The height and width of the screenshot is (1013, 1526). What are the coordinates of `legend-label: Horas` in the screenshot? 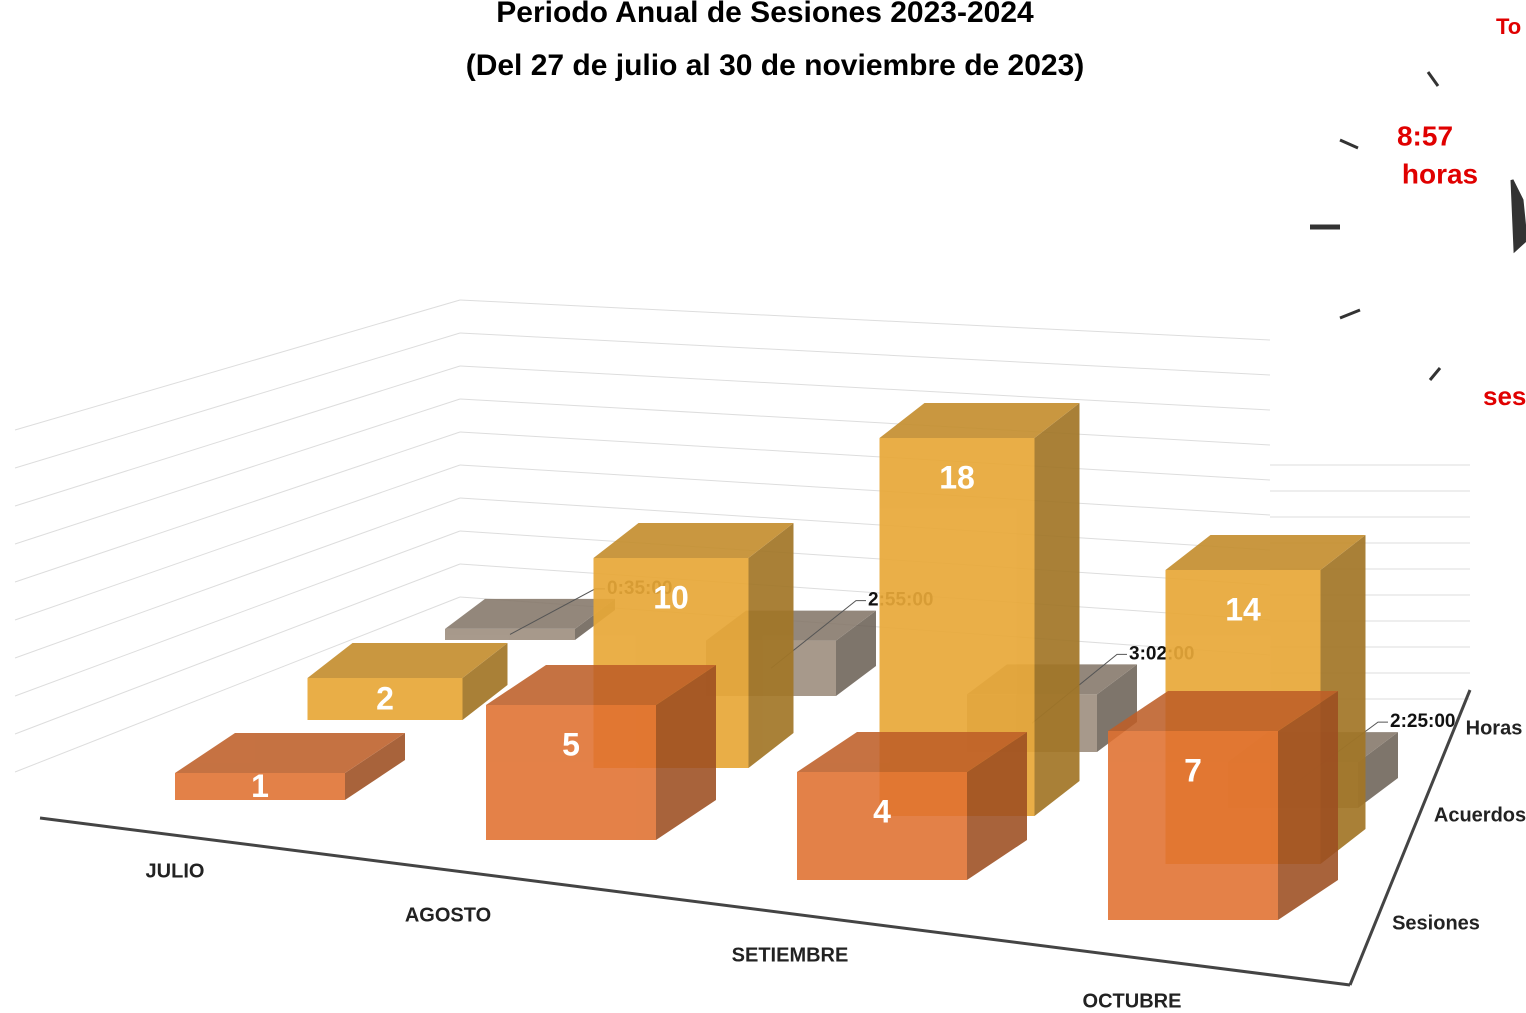 It's located at (1494, 728).